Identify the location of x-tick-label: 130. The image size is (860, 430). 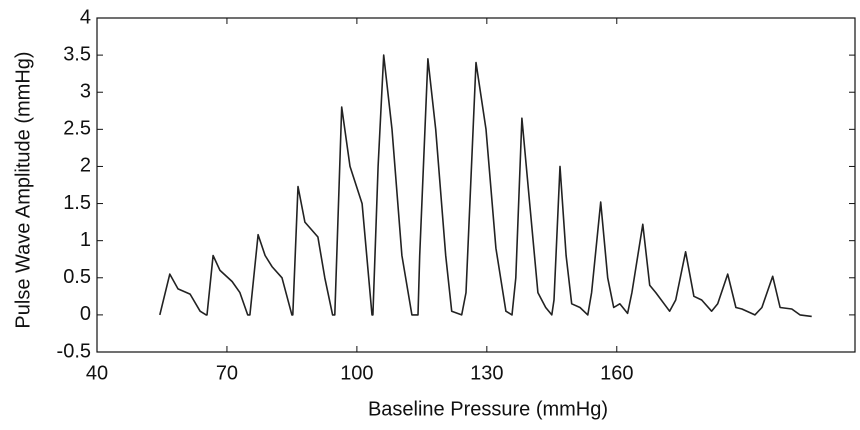
(486, 373).